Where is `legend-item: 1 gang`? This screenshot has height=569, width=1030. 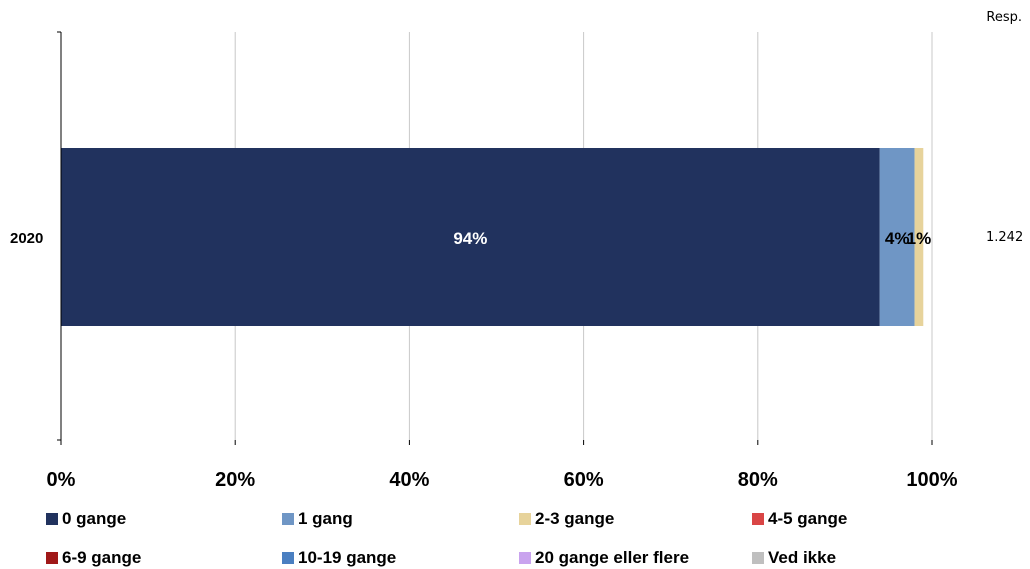 legend-item: 1 gang is located at coordinates (317, 519).